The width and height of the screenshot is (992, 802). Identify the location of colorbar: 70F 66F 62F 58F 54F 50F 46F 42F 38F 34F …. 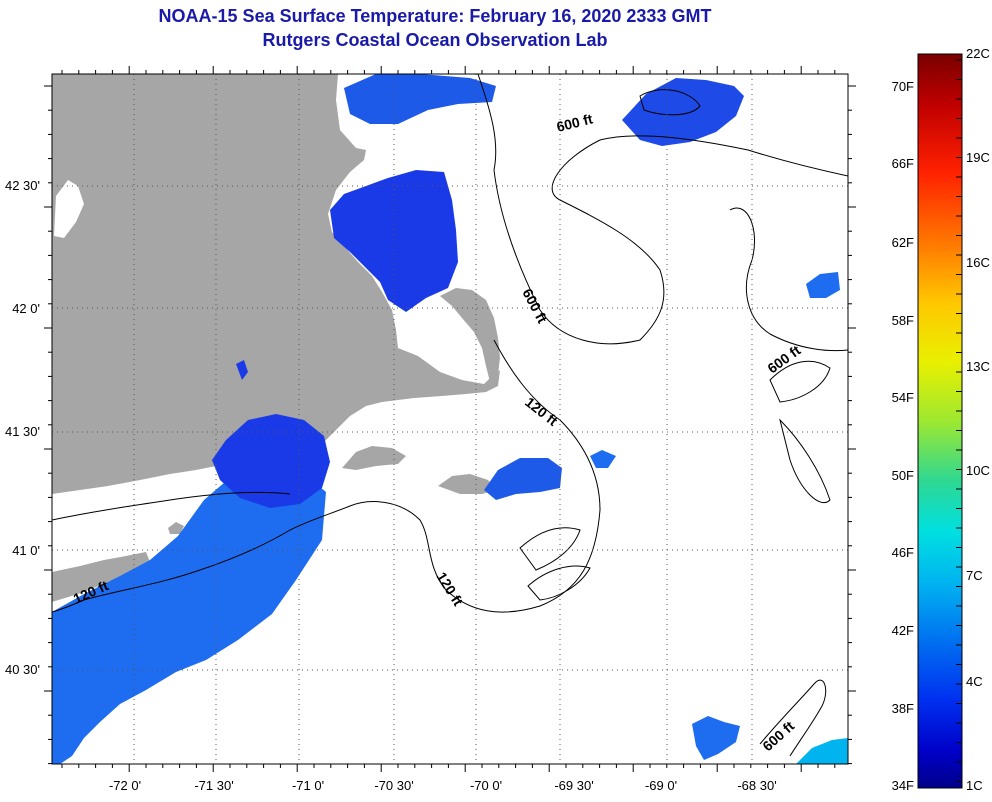
(941, 419).